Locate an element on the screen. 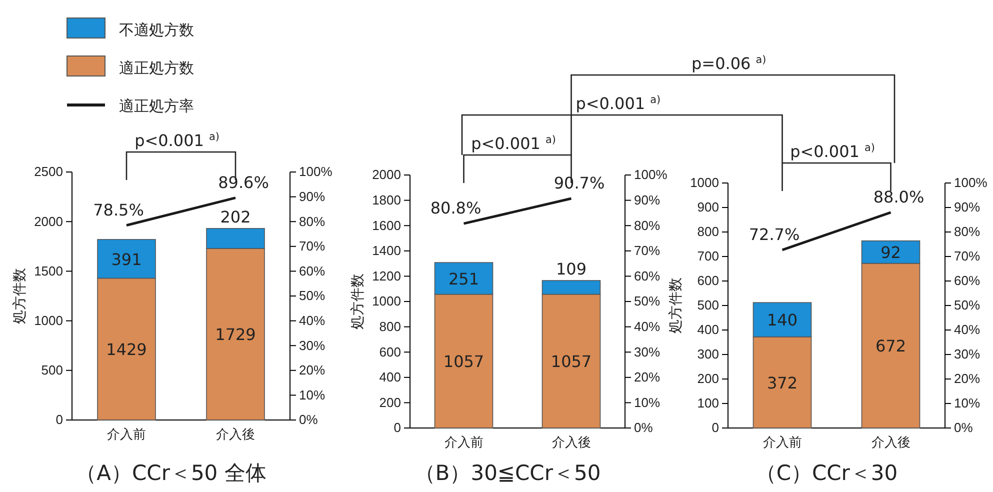 The width and height of the screenshot is (993, 492). data-label: 78.5% is located at coordinates (118, 210).